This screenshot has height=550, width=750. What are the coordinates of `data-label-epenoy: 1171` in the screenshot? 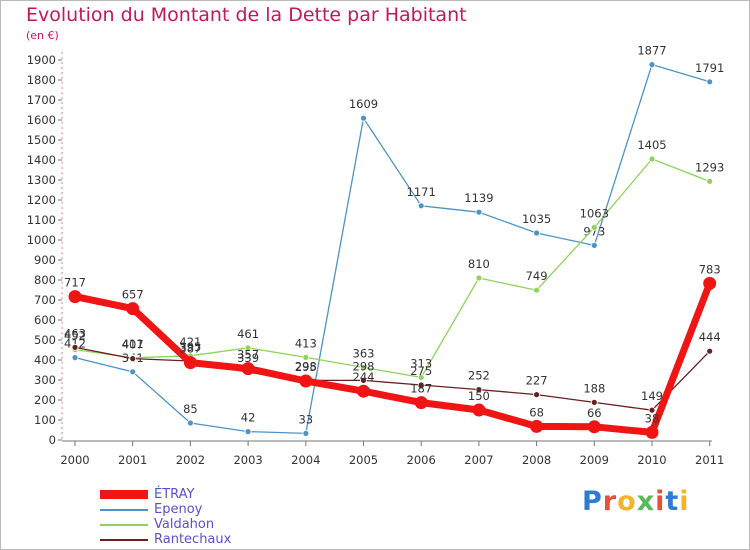 It's located at (421, 192).